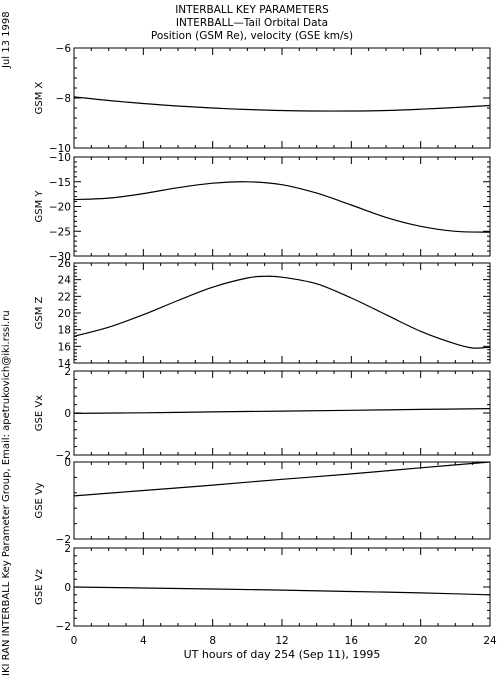  I want to click on panel-6-y-tick-label: 2, so click(67, 549).